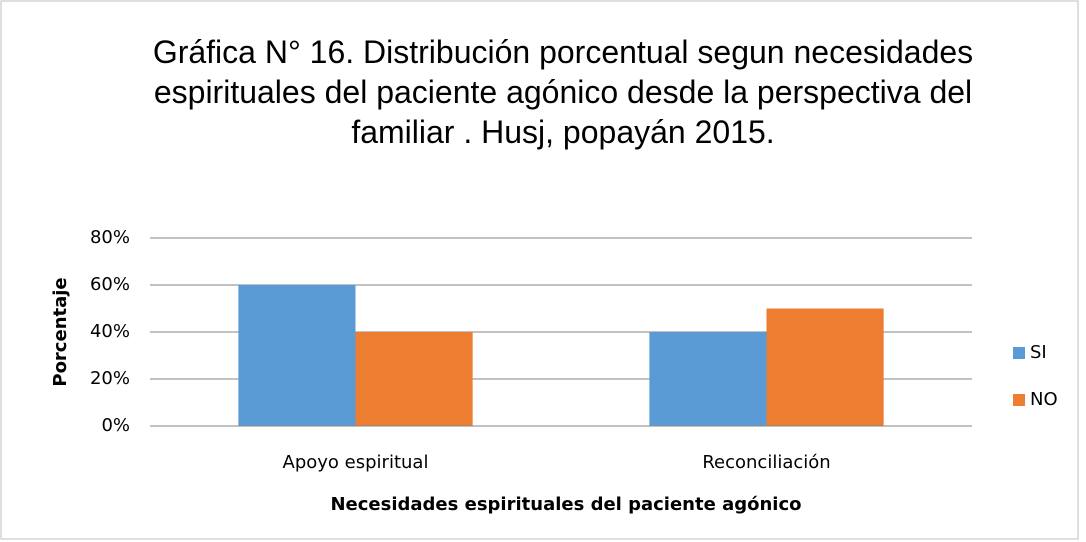 This screenshot has height=542, width=1086. I want to click on legend-label: NO, so click(1044, 399).